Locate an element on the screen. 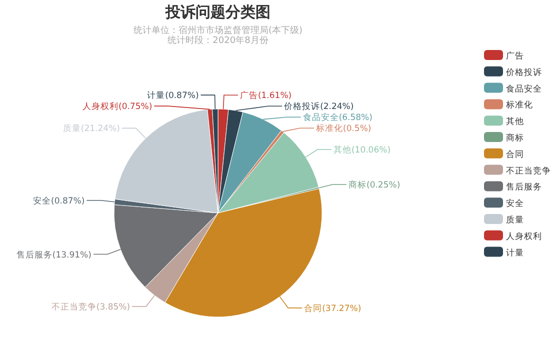 The height and width of the screenshot is (340, 556). data-label: 质量(21.24%) is located at coordinates (91, 128).